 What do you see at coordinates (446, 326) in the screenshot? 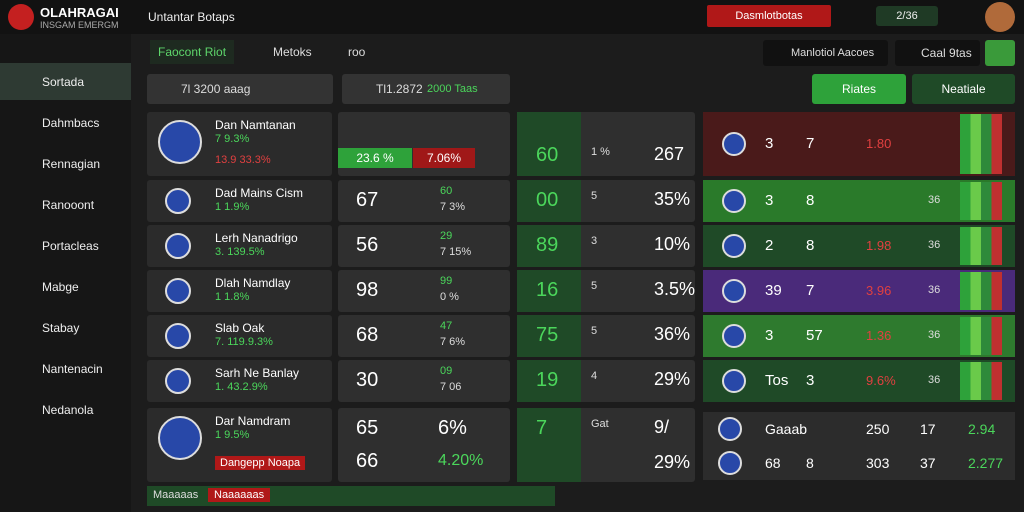
I see `odds-top: 47` at bounding box center [446, 326].